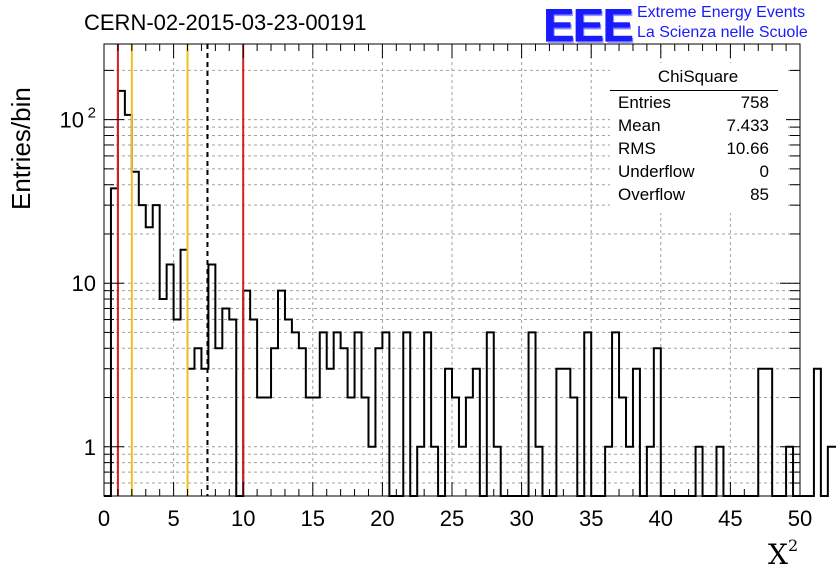 The width and height of the screenshot is (836, 572). What do you see at coordinates (800, 518) in the screenshot?
I see `x-tick-label: 50` at bounding box center [800, 518].